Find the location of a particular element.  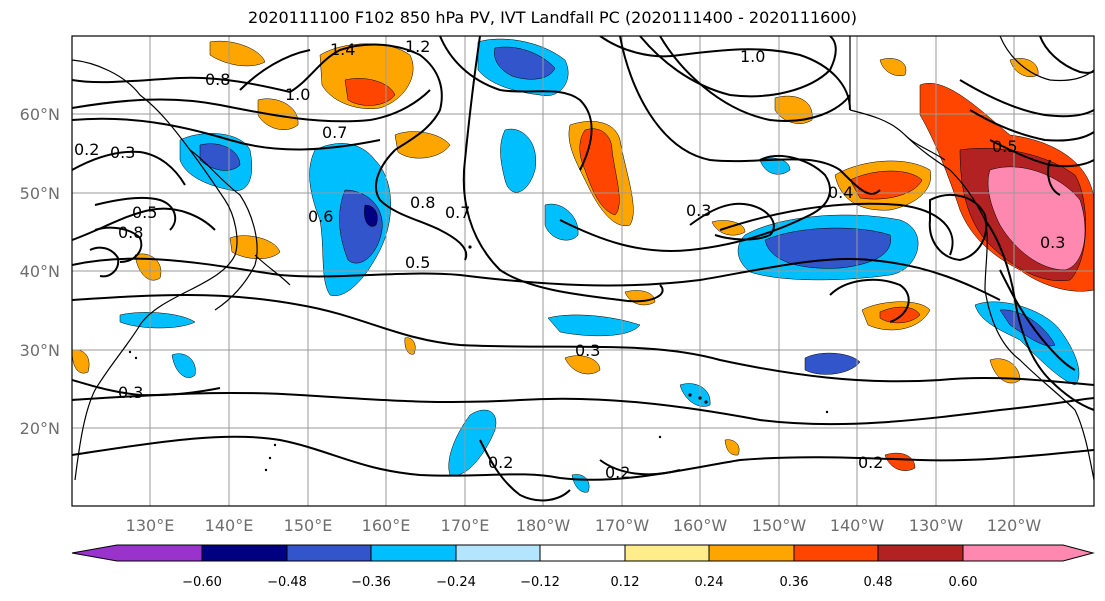

lat-labels: 60°N 50°N 40°N 30°N 20°N is located at coordinates (40, 271).